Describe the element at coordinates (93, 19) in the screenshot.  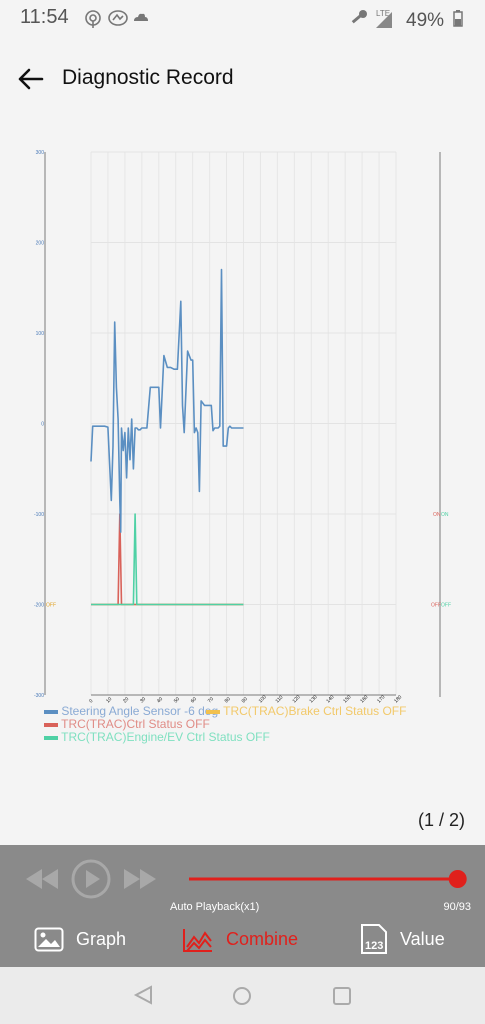
I see `hotspot-icon` at that location.